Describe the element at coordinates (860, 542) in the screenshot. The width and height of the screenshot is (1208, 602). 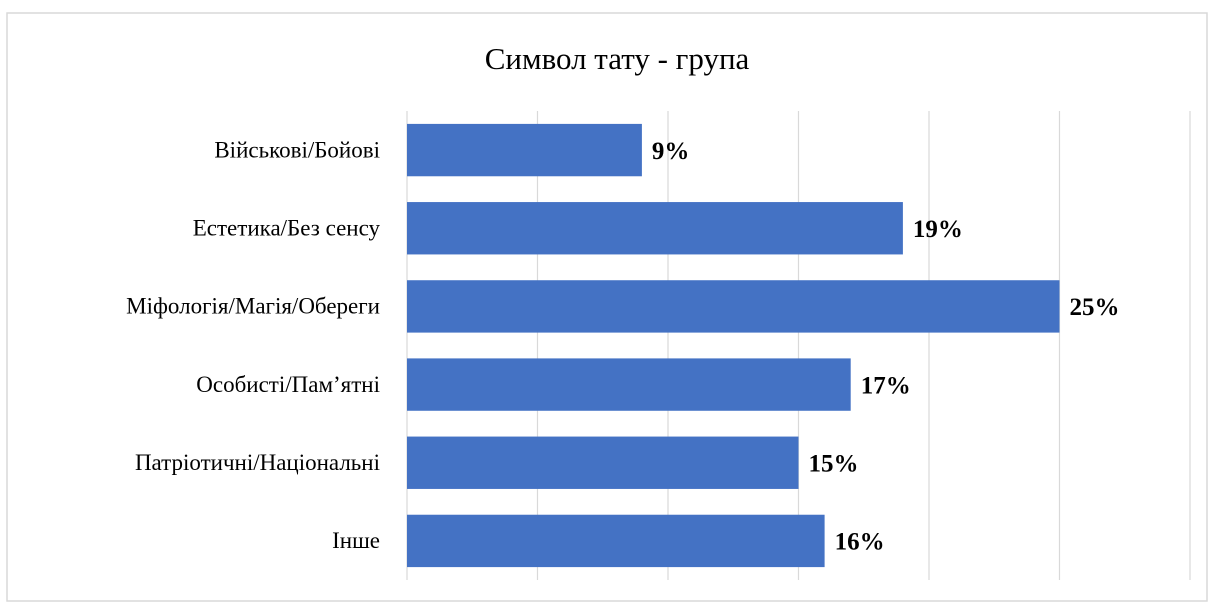
I see `data-label: 16%` at that location.